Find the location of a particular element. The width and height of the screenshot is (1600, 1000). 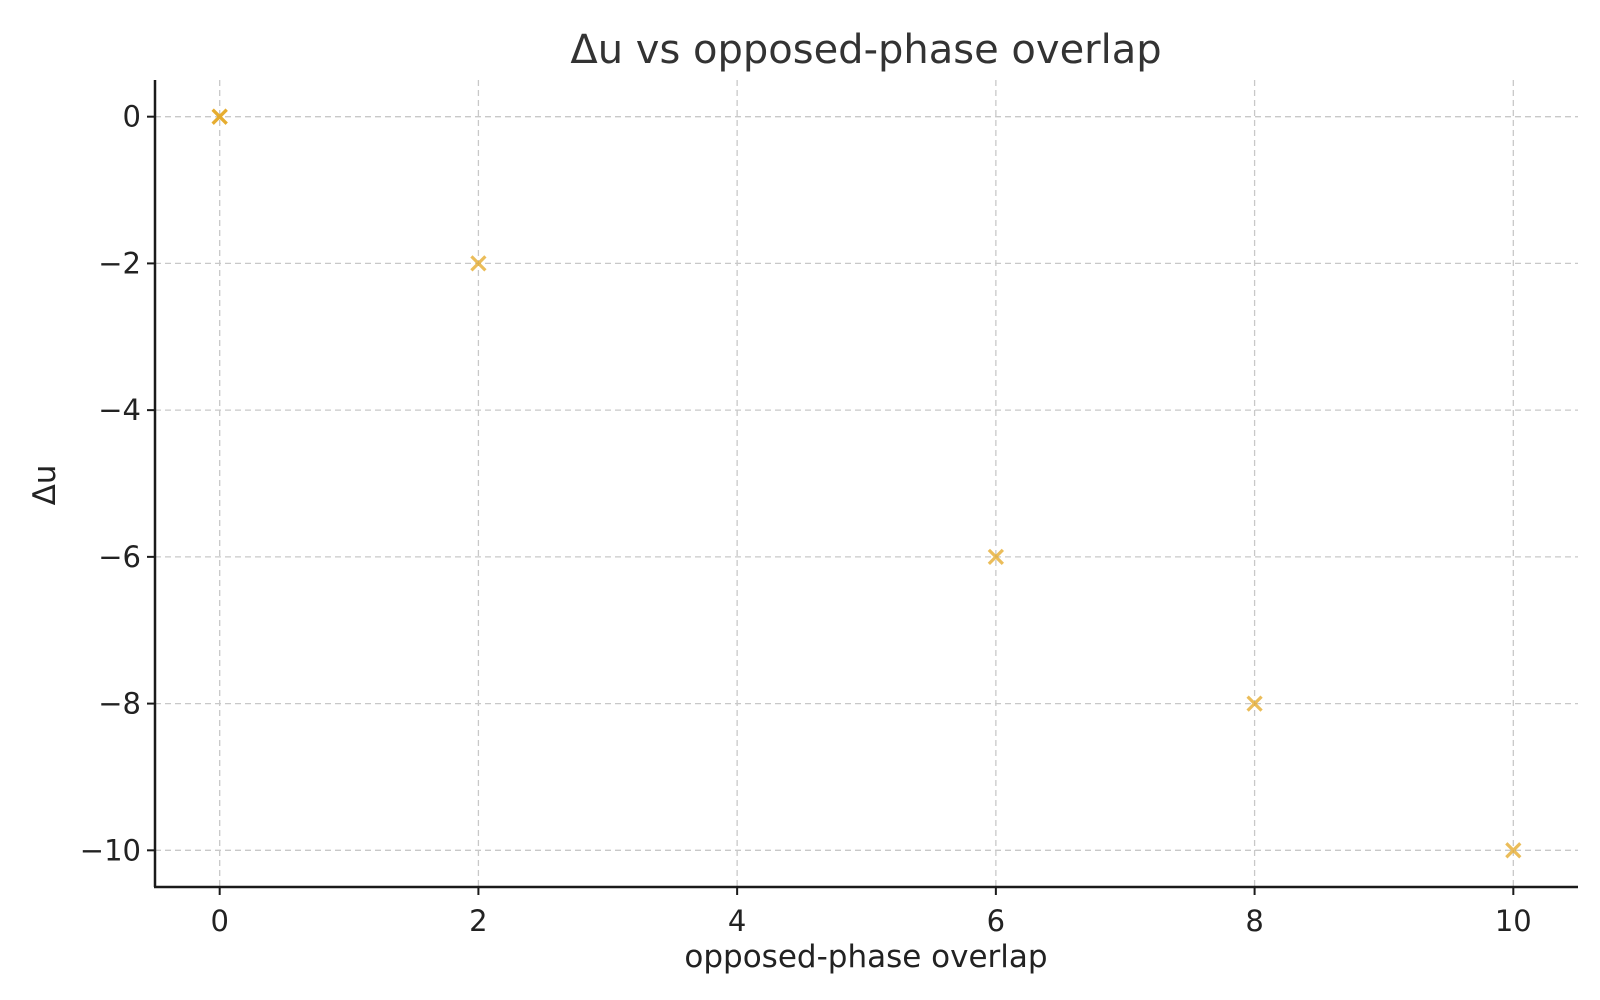

y-tick-label: −10 is located at coordinates (110, 850).